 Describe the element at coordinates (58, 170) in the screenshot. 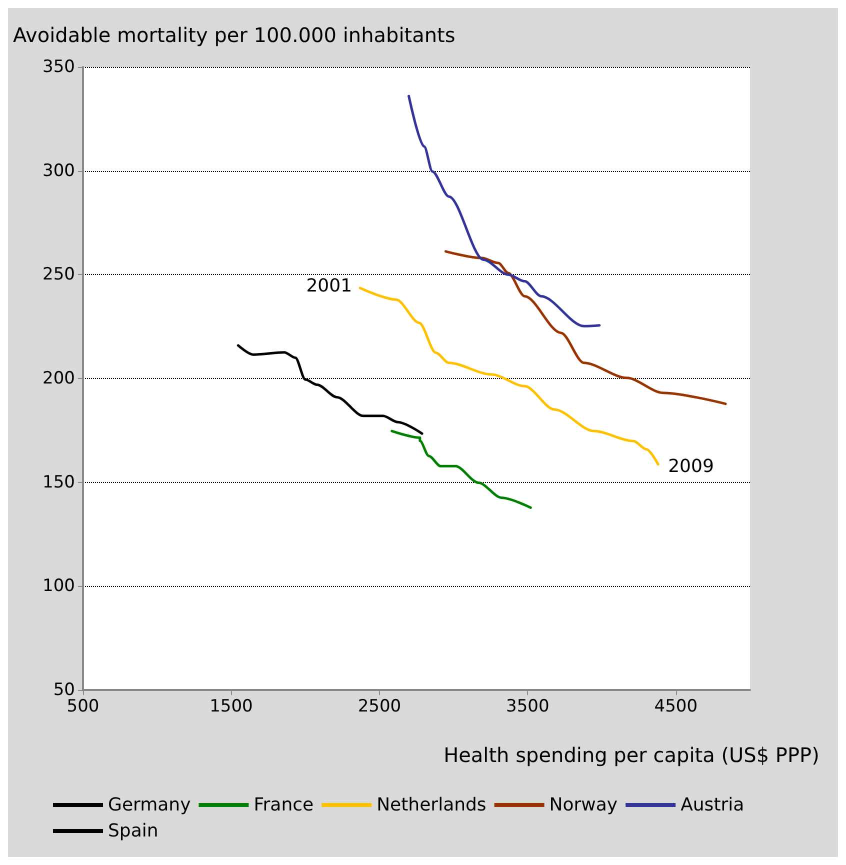

I see `y-tick-label: 300` at that location.